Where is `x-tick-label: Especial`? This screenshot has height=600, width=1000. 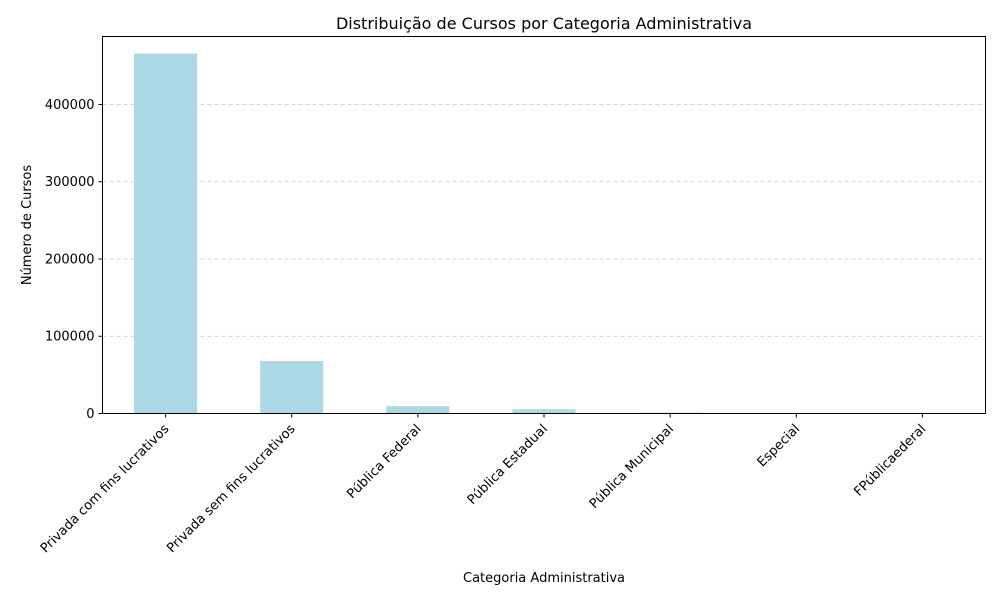
x-tick-label: Especial is located at coordinates (779, 446).